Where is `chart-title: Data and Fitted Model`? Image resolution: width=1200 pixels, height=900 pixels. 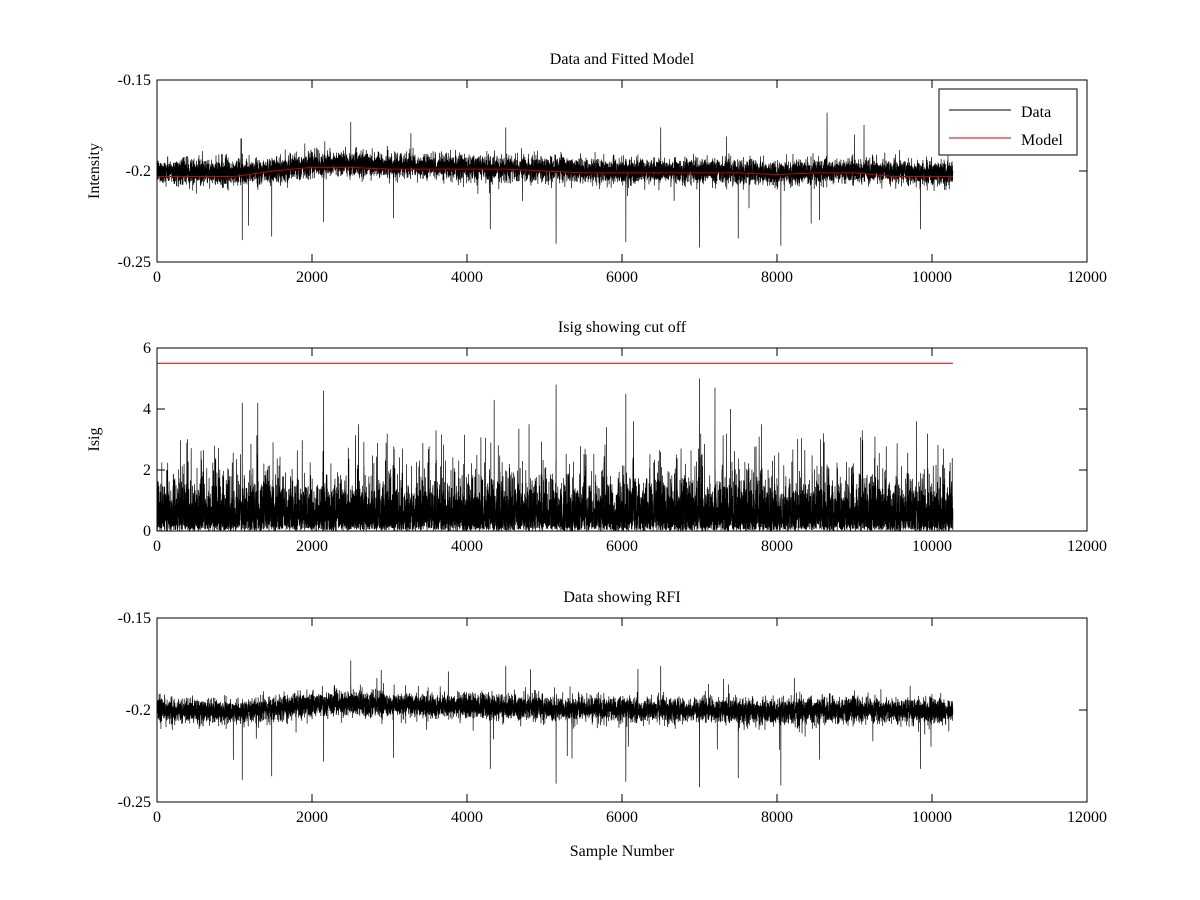
chart-title: Data and Fitted Model is located at coordinates (622, 59).